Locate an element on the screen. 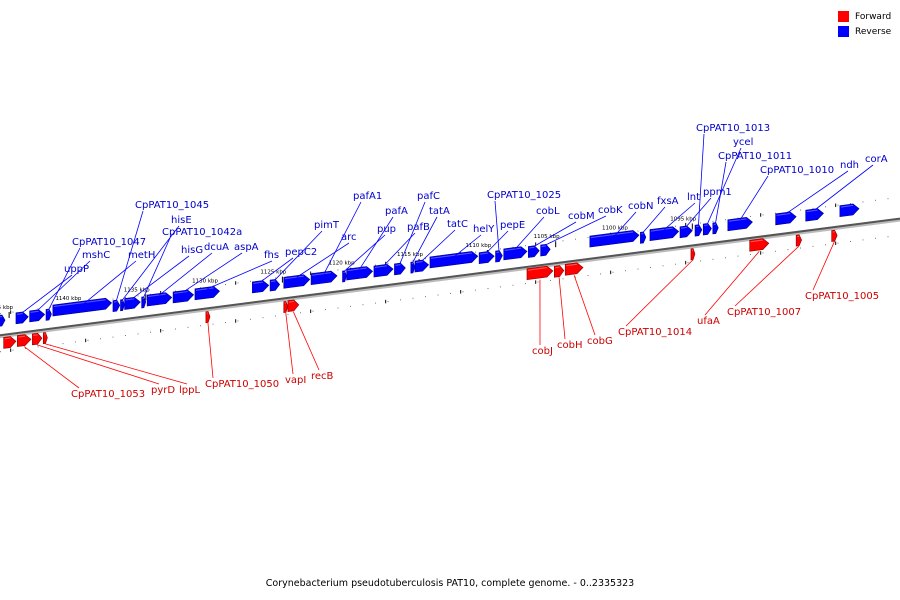 Image resolution: width=900 pixels, height=600 pixels. gene-recb is located at coordinates (293, 306).